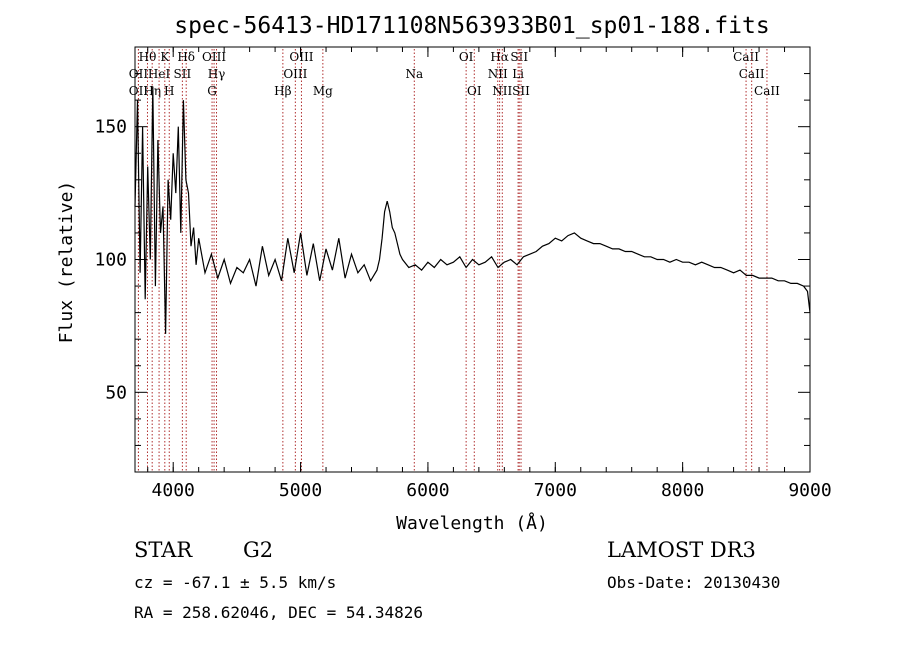 Image resolution: width=900 pixels, height=649 pixels. Describe the element at coordinates (258, 550) in the screenshot. I see `object-subclass: G2` at that location.